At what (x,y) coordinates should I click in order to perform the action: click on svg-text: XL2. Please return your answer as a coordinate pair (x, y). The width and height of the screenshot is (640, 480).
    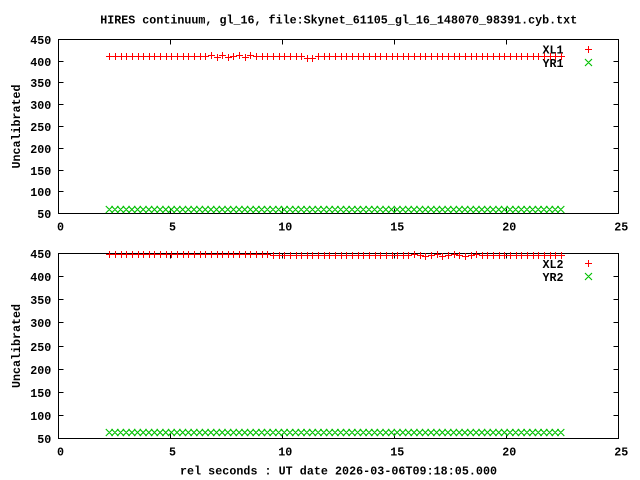
    Looking at the image, I should click on (553, 265).